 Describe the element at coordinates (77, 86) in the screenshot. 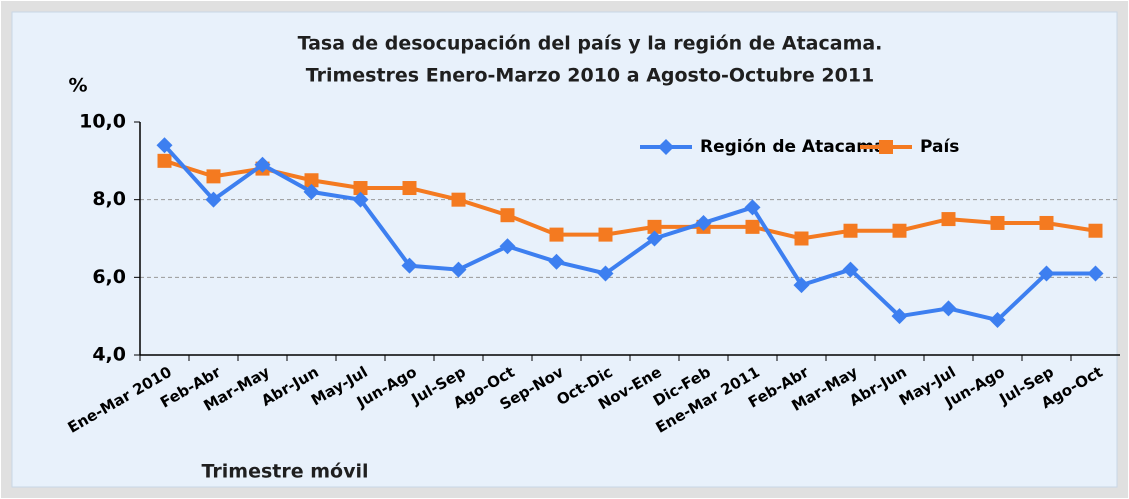

I see `y-axis-label: %` at that location.